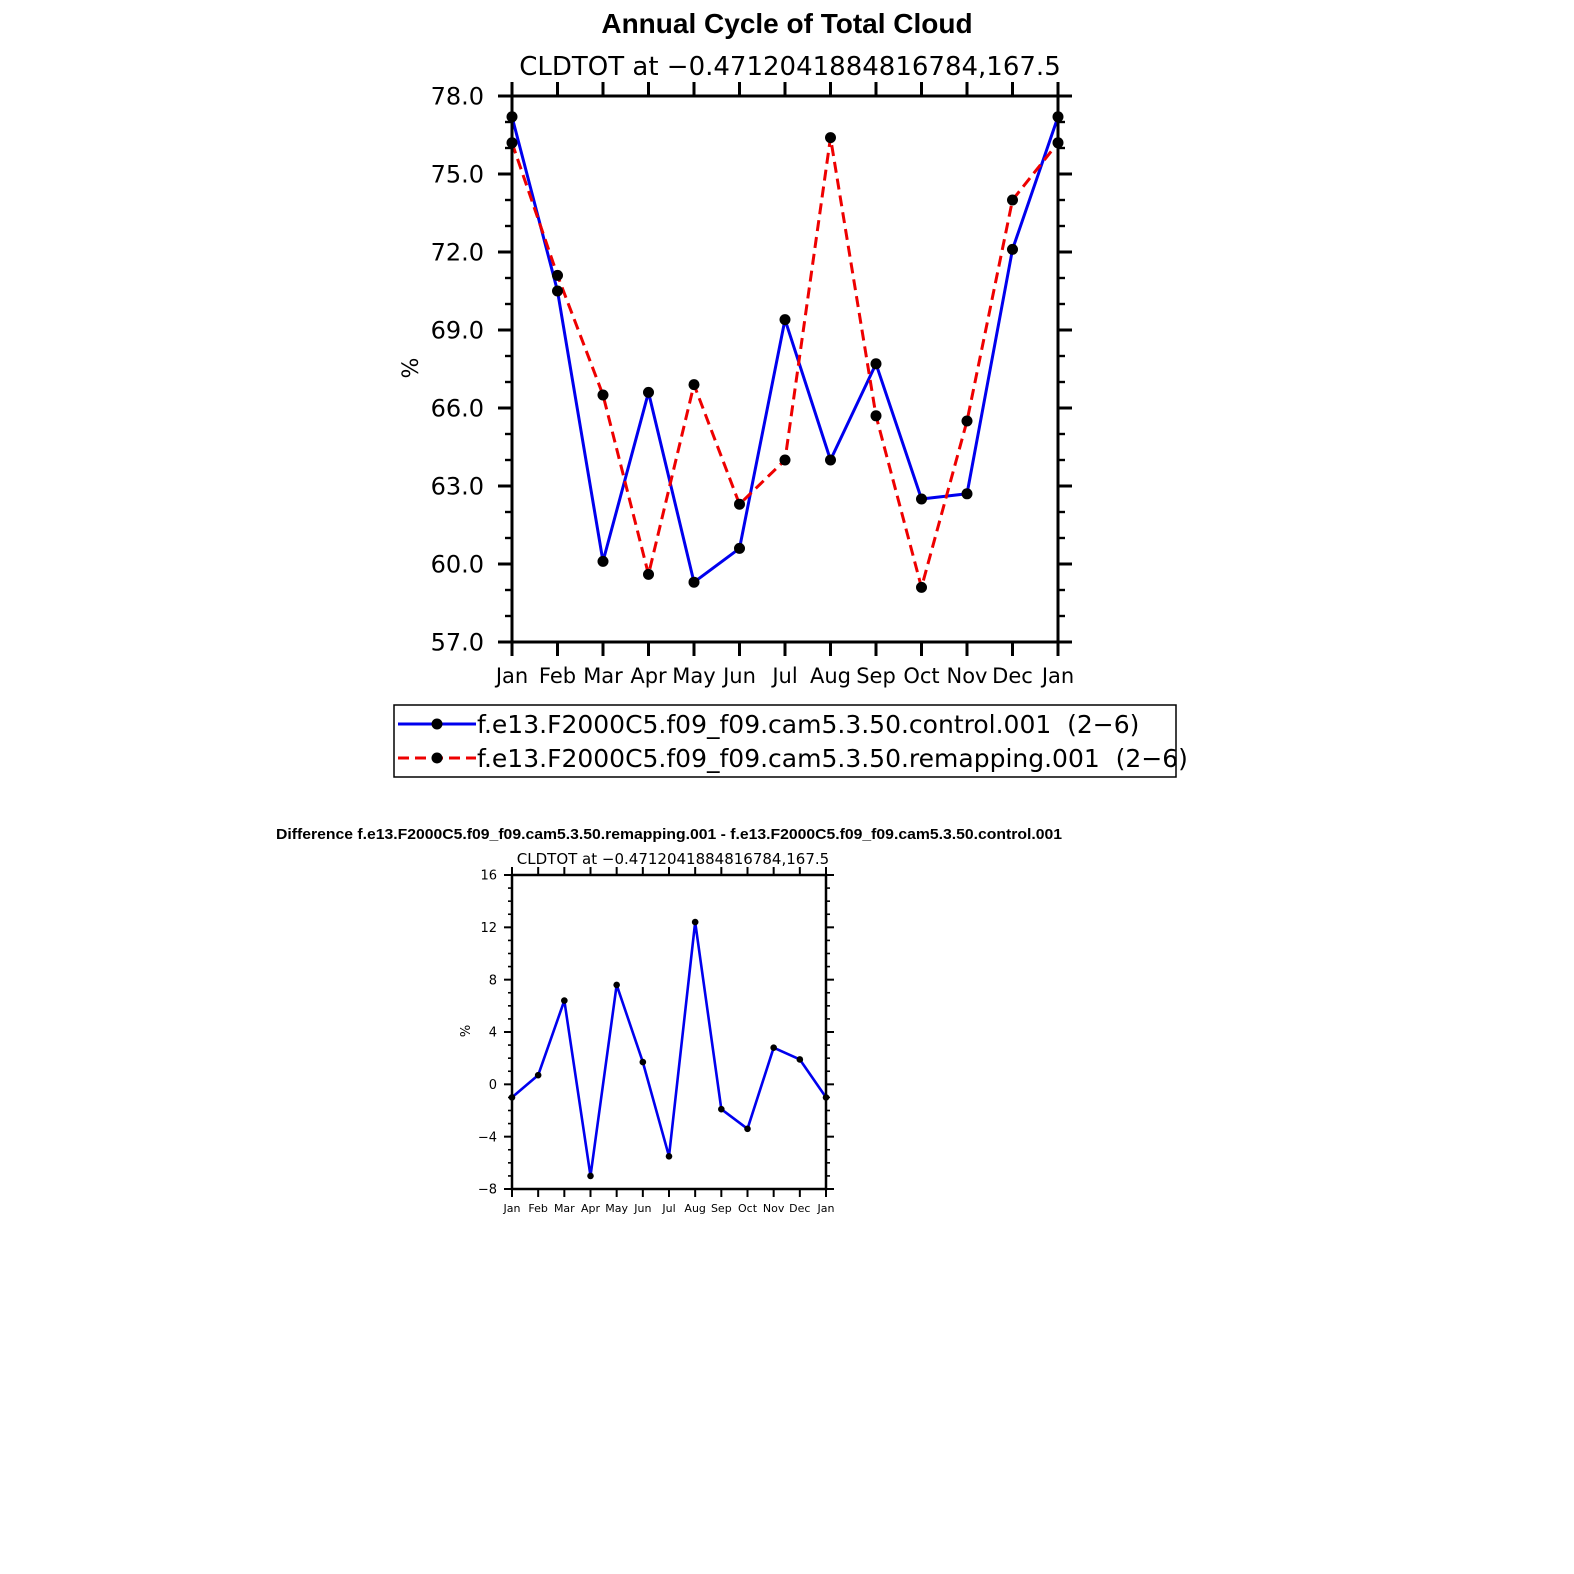 The width and height of the screenshot is (1574, 1574). What do you see at coordinates (437, 724) in the screenshot?
I see `legend-marker-control` at bounding box center [437, 724].